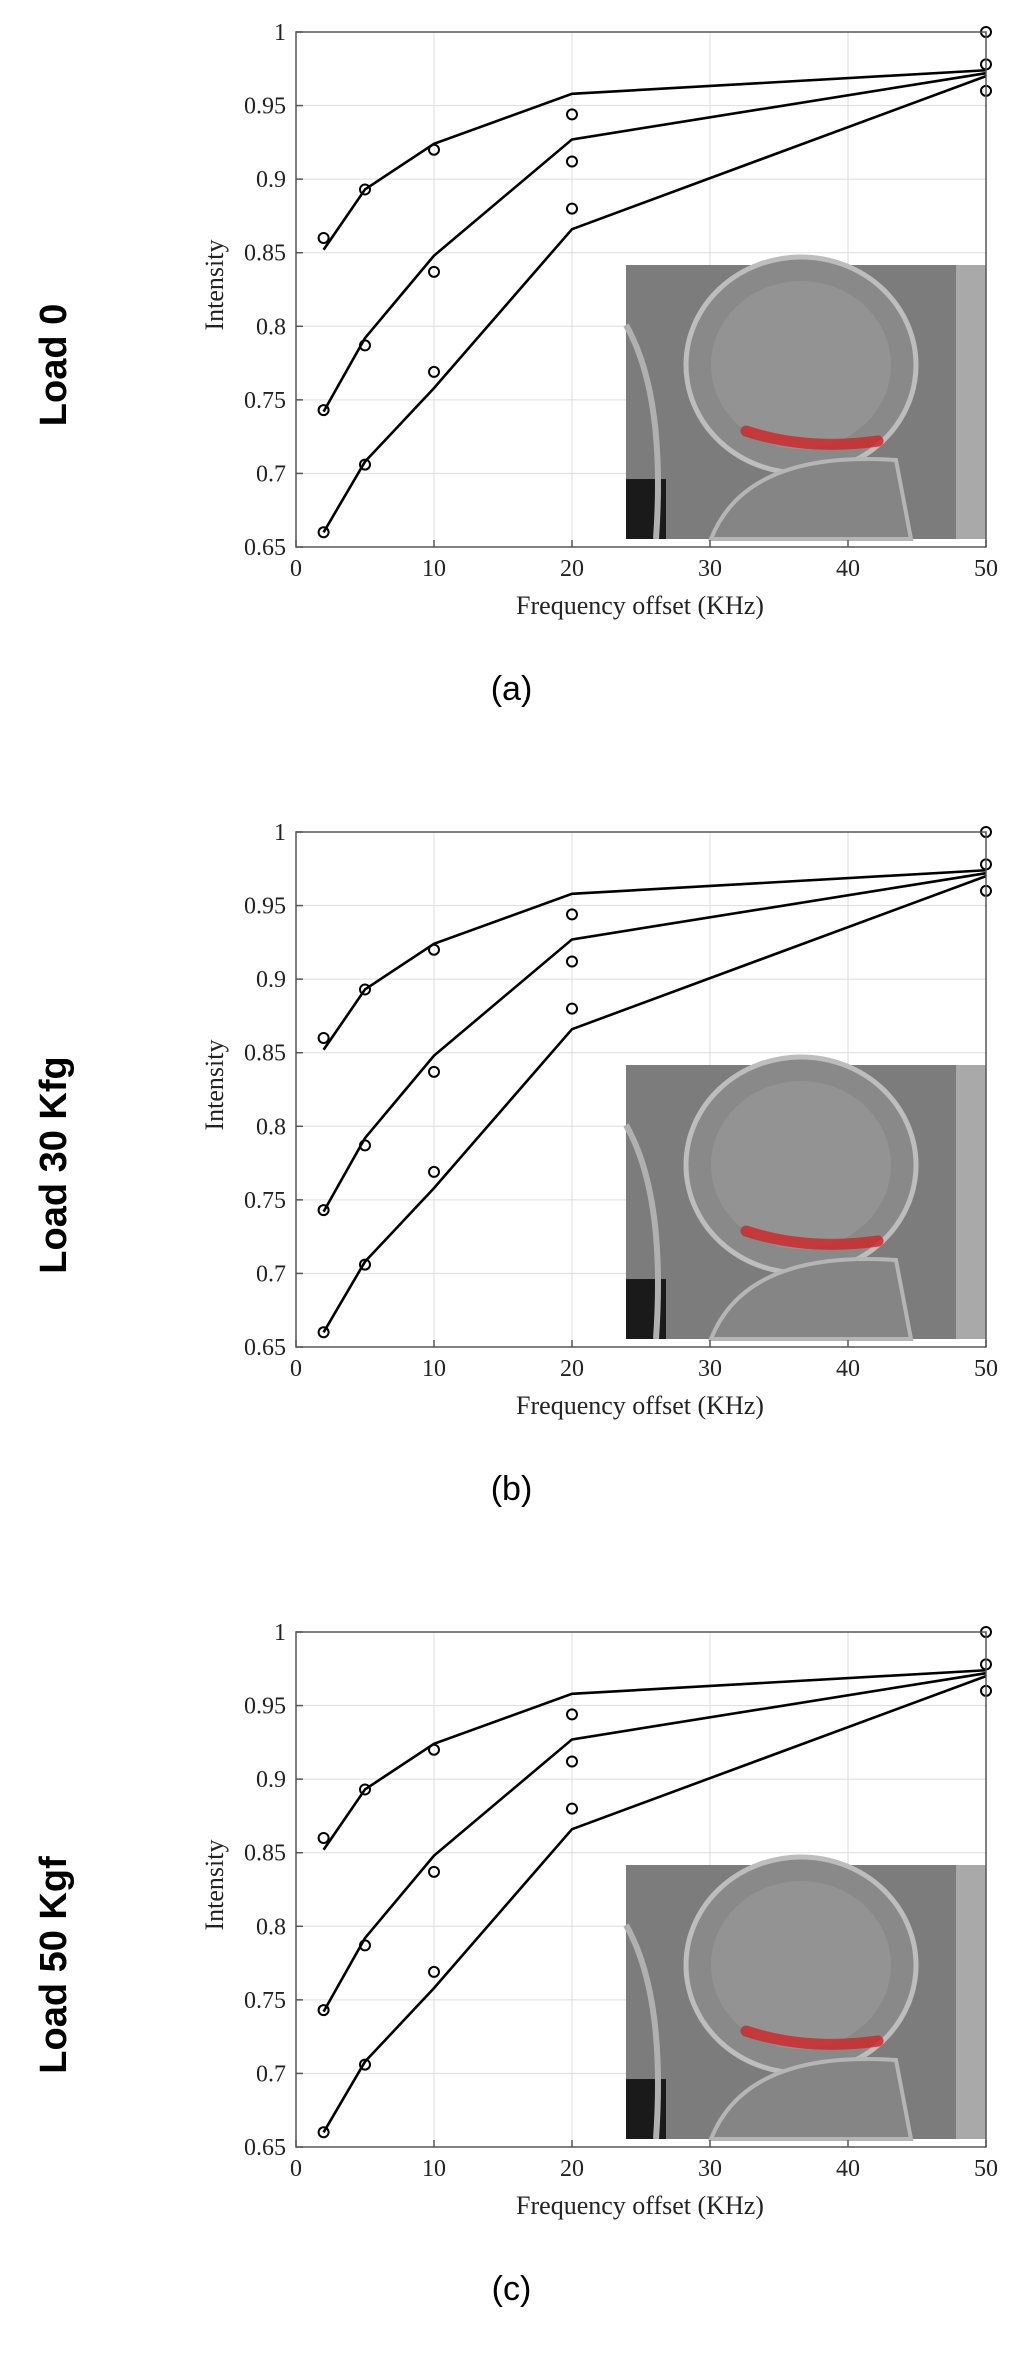 The width and height of the screenshot is (1023, 2380). What do you see at coordinates (511, 2289) in the screenshot?
I see `caption: (c)` at bounding box center [511, 2289].